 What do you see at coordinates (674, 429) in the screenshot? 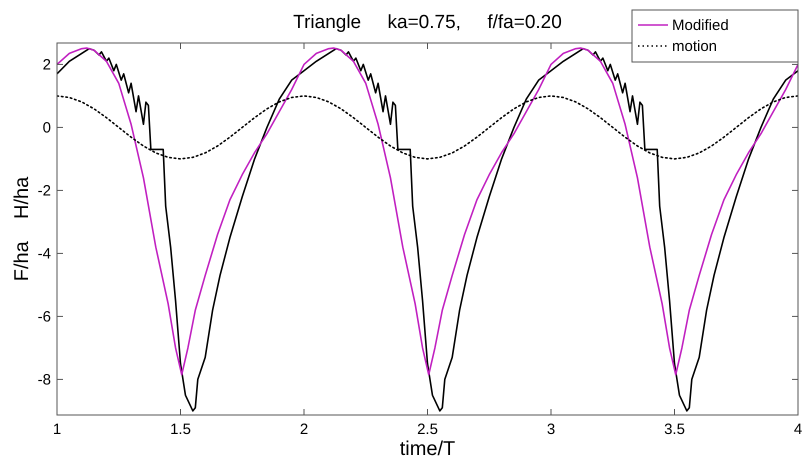
I see `x-tick-label: 3.5` at bounding box center [674, 429].